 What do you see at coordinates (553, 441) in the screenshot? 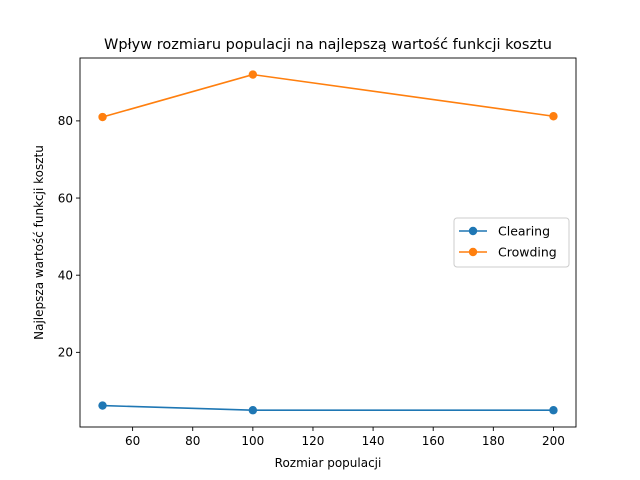
I see `x-tick-label: 200` at bounding box center [553, 441].